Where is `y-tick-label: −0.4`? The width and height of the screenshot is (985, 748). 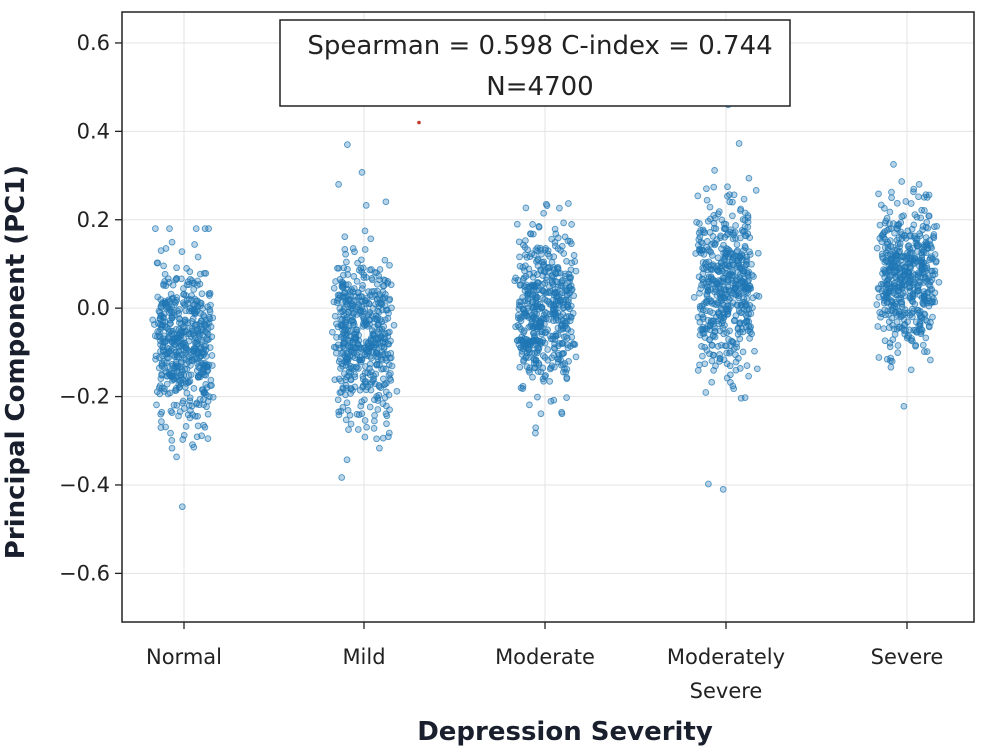 y-tick-label: −0.4 is located at coordinates (84, 485).